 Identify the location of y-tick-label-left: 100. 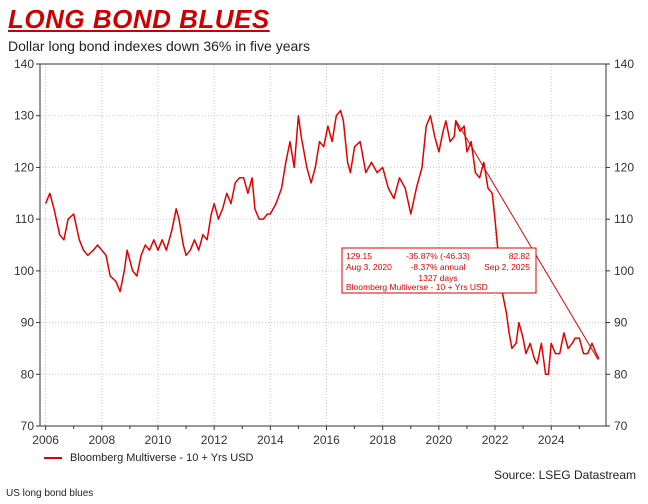
(24, 271).